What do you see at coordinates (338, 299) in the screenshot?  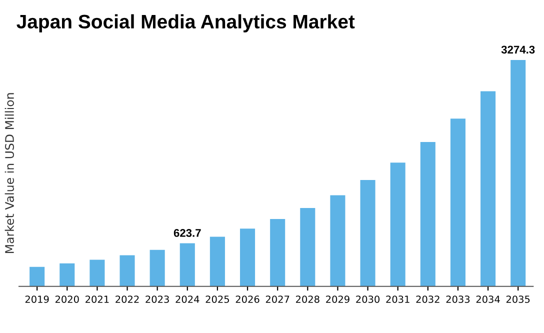 I see `x-tick-label: 2029` at bounding box center [338, 299].